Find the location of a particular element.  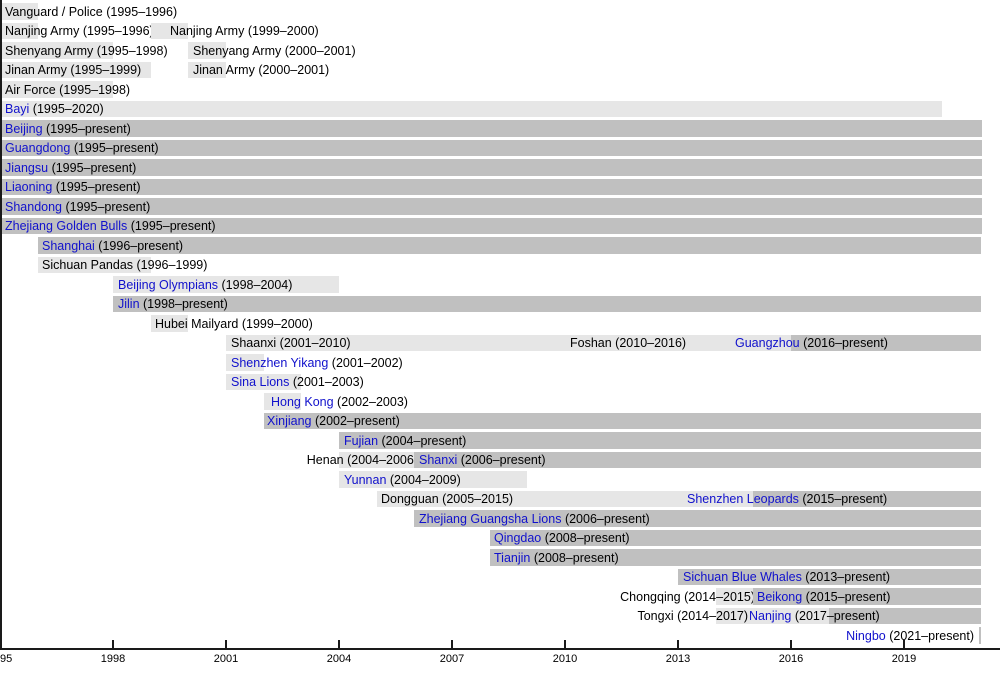

team-link: Shandong is located at coordinates (34, 206).